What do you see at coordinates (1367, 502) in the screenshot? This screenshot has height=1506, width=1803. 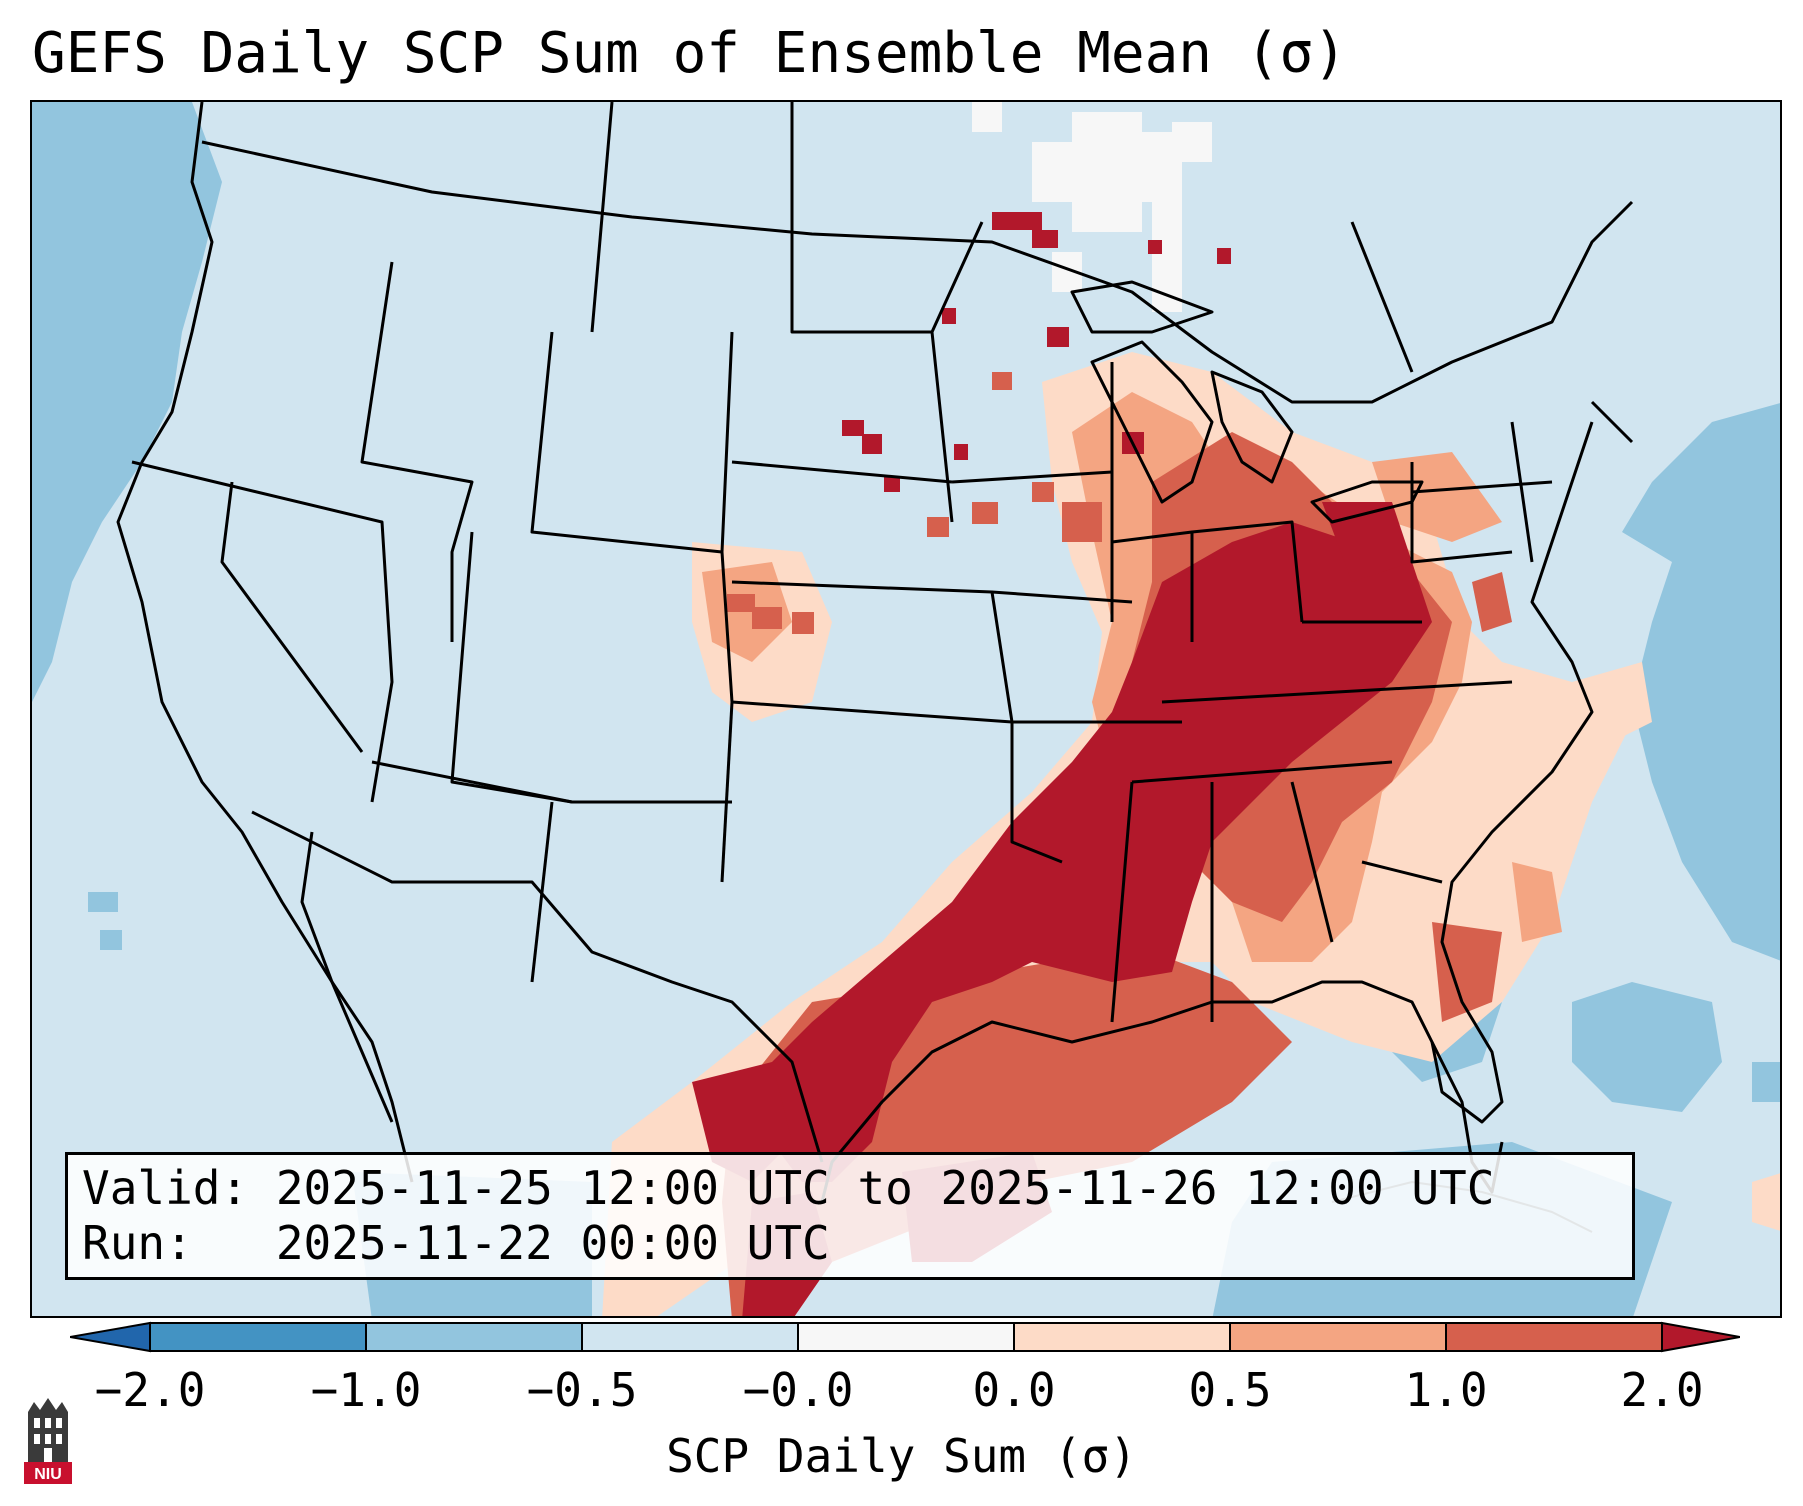 I see `lake-erie-outline` at bounding box center [1367, 502].